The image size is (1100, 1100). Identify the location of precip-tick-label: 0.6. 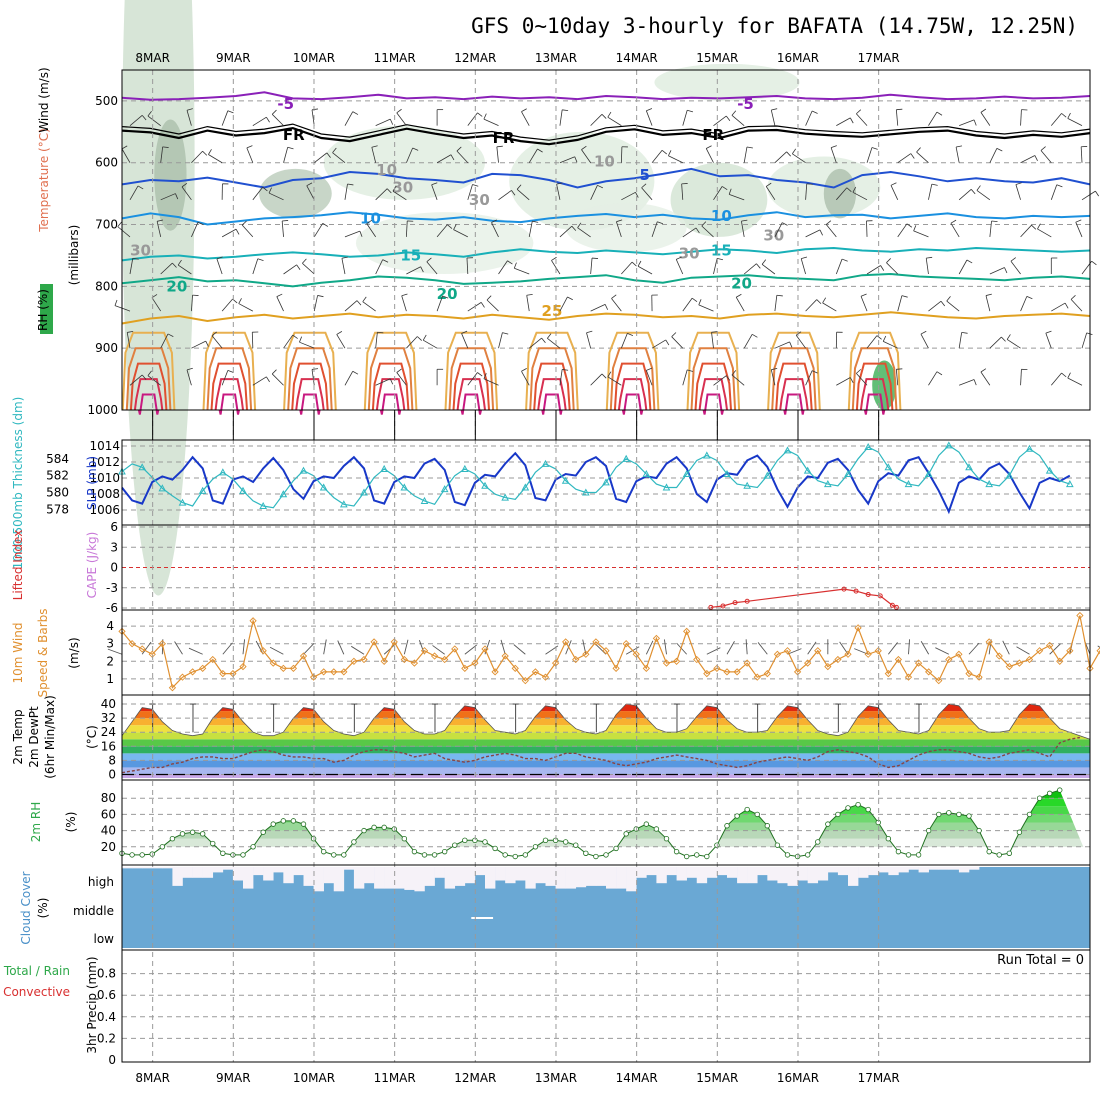
(106, 995).